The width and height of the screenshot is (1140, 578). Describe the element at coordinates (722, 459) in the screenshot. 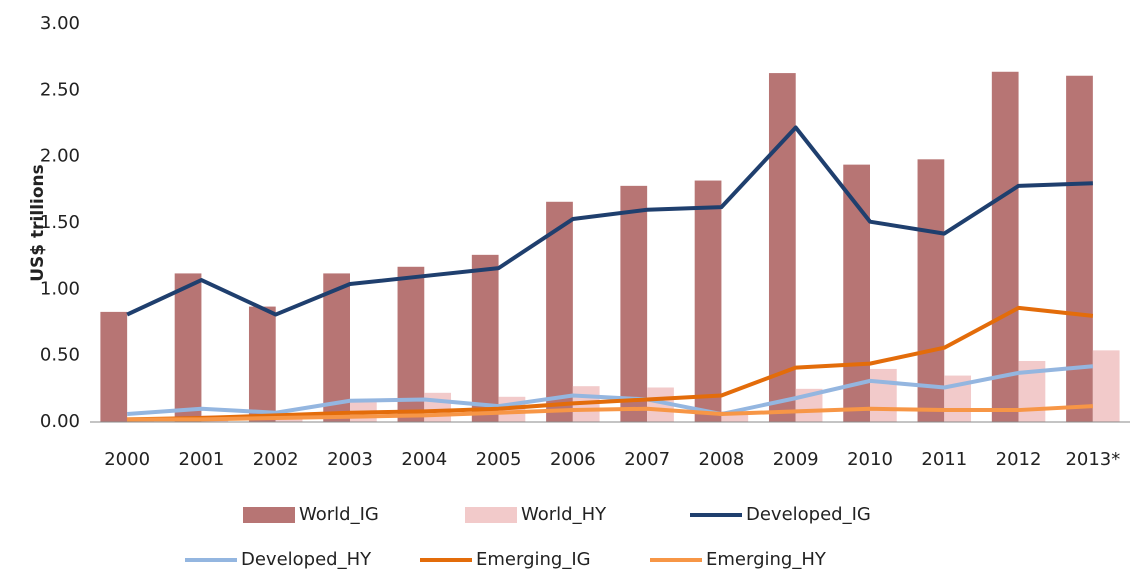

I see `x-tick-label: 2008` at that location.